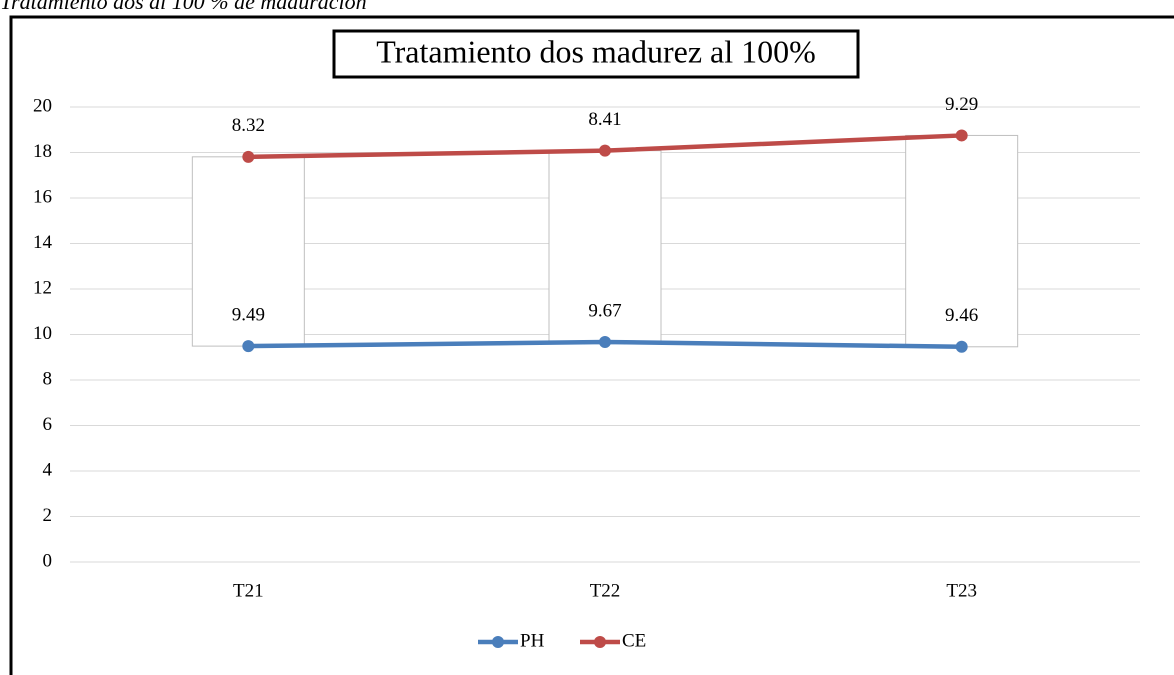  Describe the element at coordinates (604, 119) in the screenshot. I see `data-label: 8.41` at that location.